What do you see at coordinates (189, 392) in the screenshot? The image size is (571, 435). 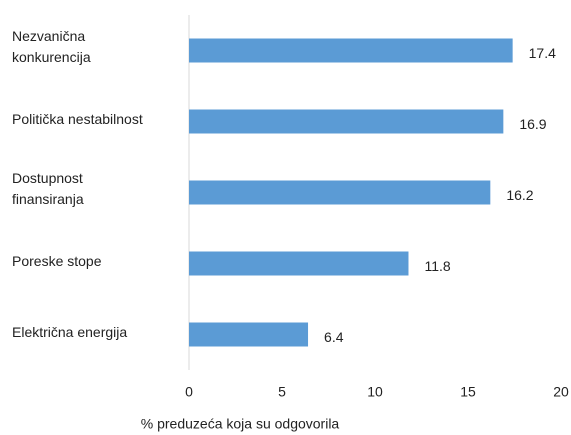 I see `x-tick-label: 0` at bounding box center [189, 392].